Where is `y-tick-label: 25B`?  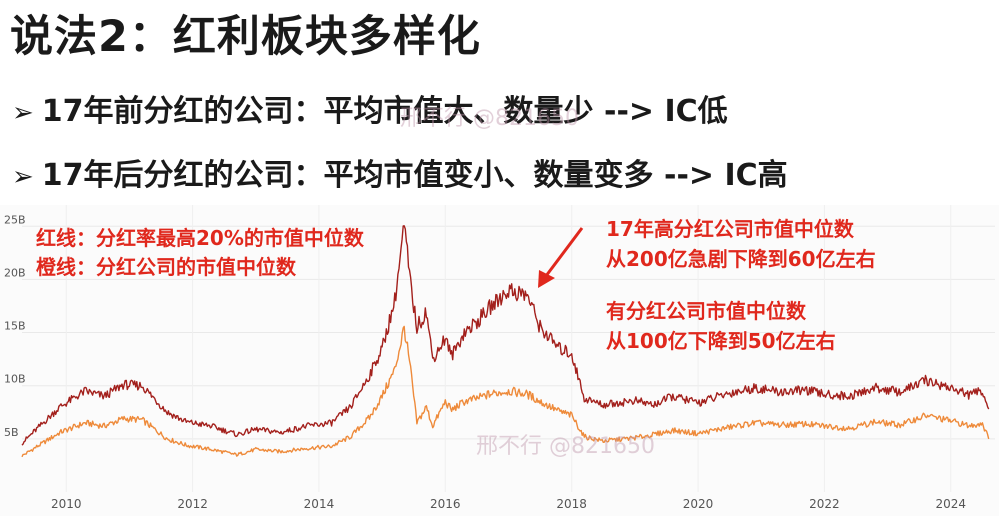
y-tick-label: 25B is located at coordinates (15, 219).